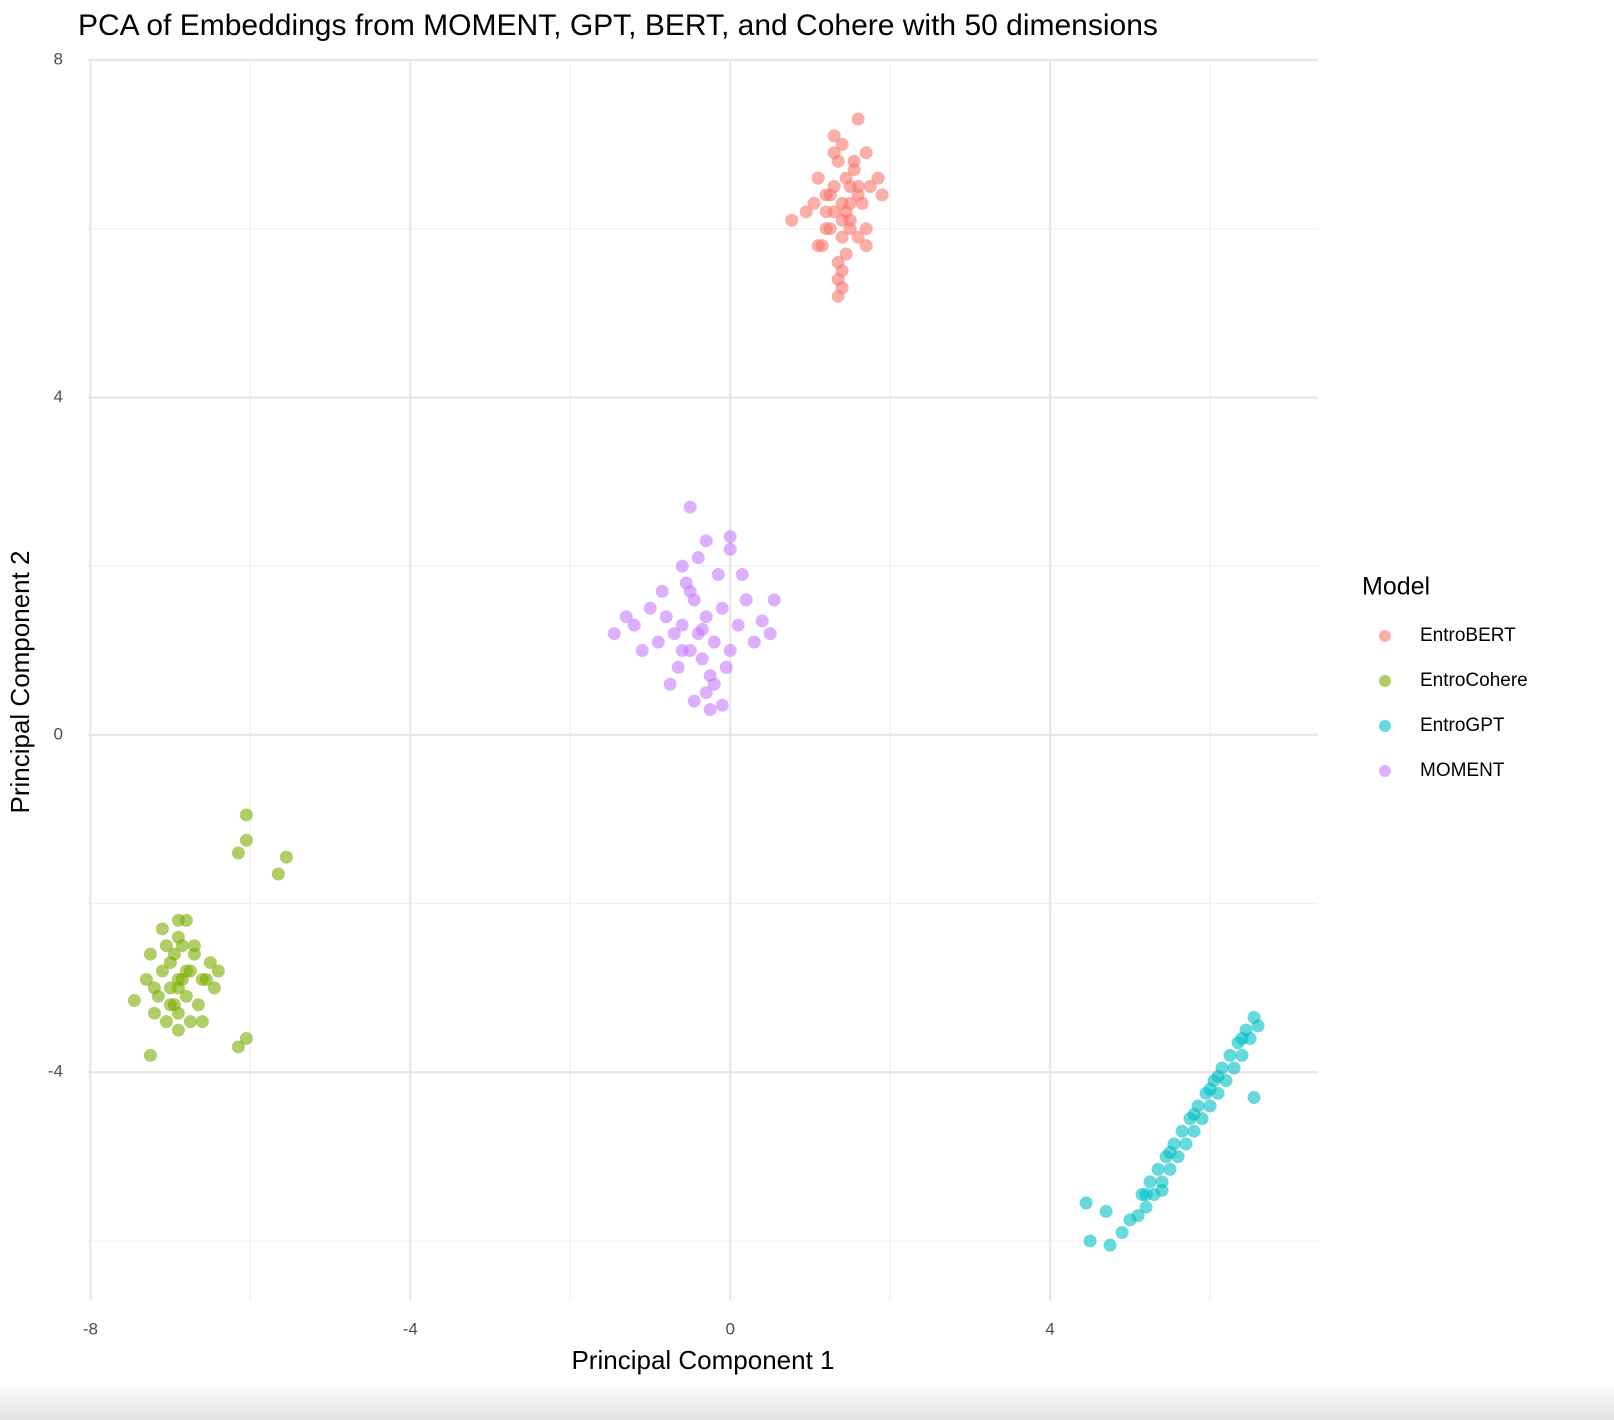  I want to click on y-tick-label: 0, so click(58, 733).